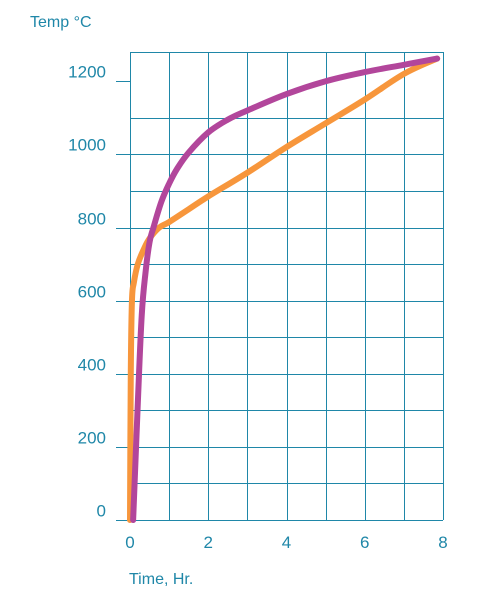 The width and height of the screenshot is (478, 591). I want to click on x-tick-label: 2, so click(208, 542).